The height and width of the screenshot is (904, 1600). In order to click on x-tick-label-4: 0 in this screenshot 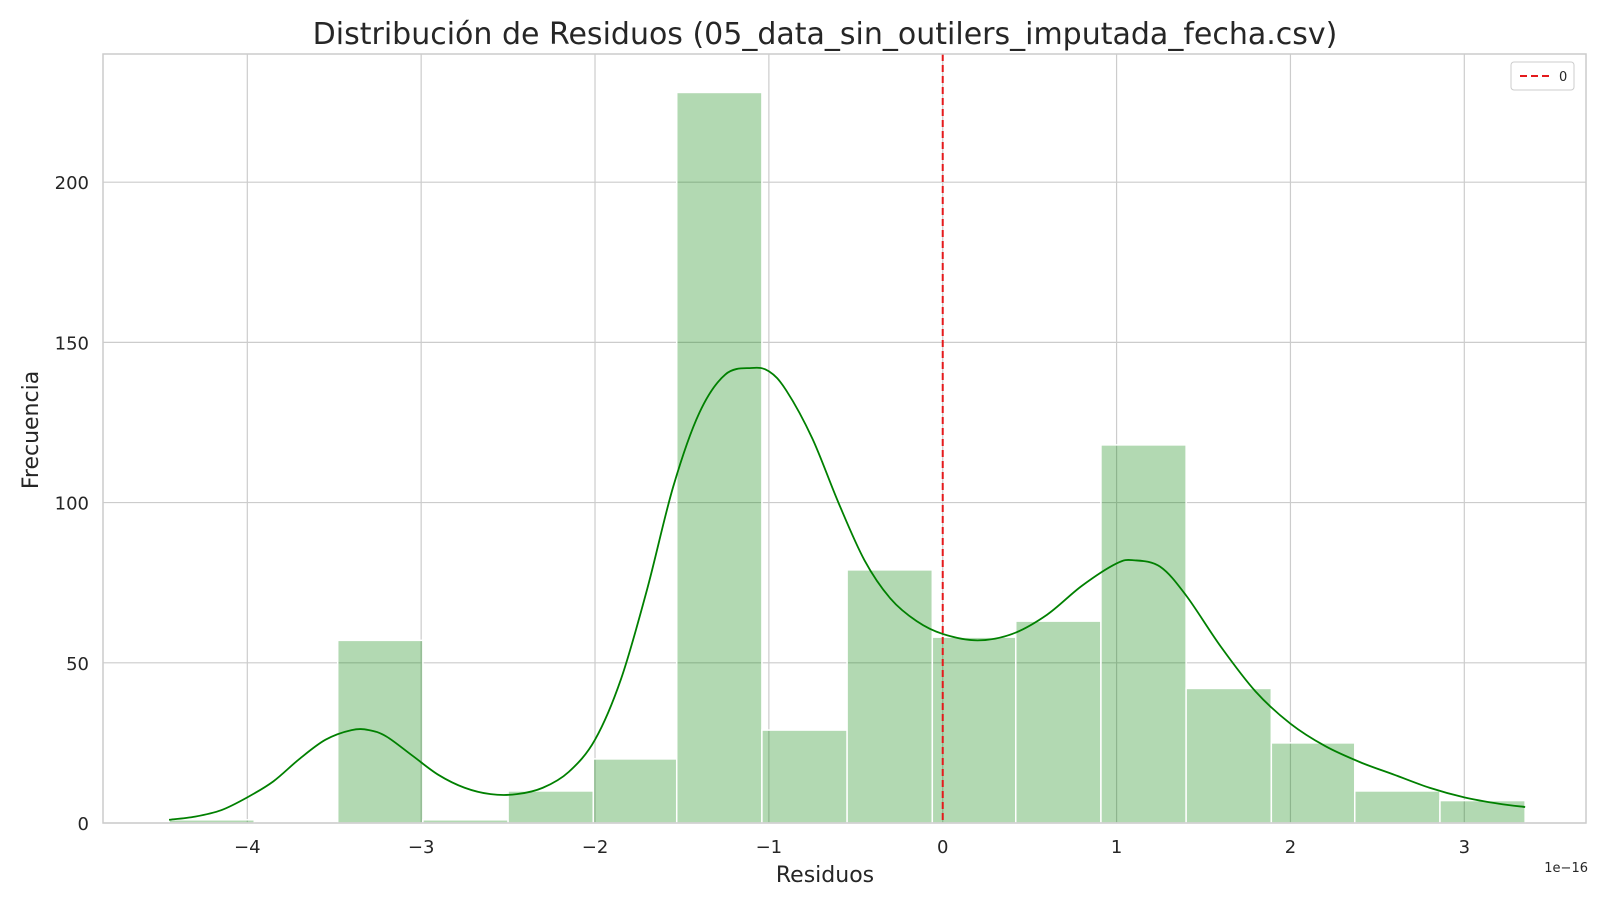, I will do `click(942, 847)`.